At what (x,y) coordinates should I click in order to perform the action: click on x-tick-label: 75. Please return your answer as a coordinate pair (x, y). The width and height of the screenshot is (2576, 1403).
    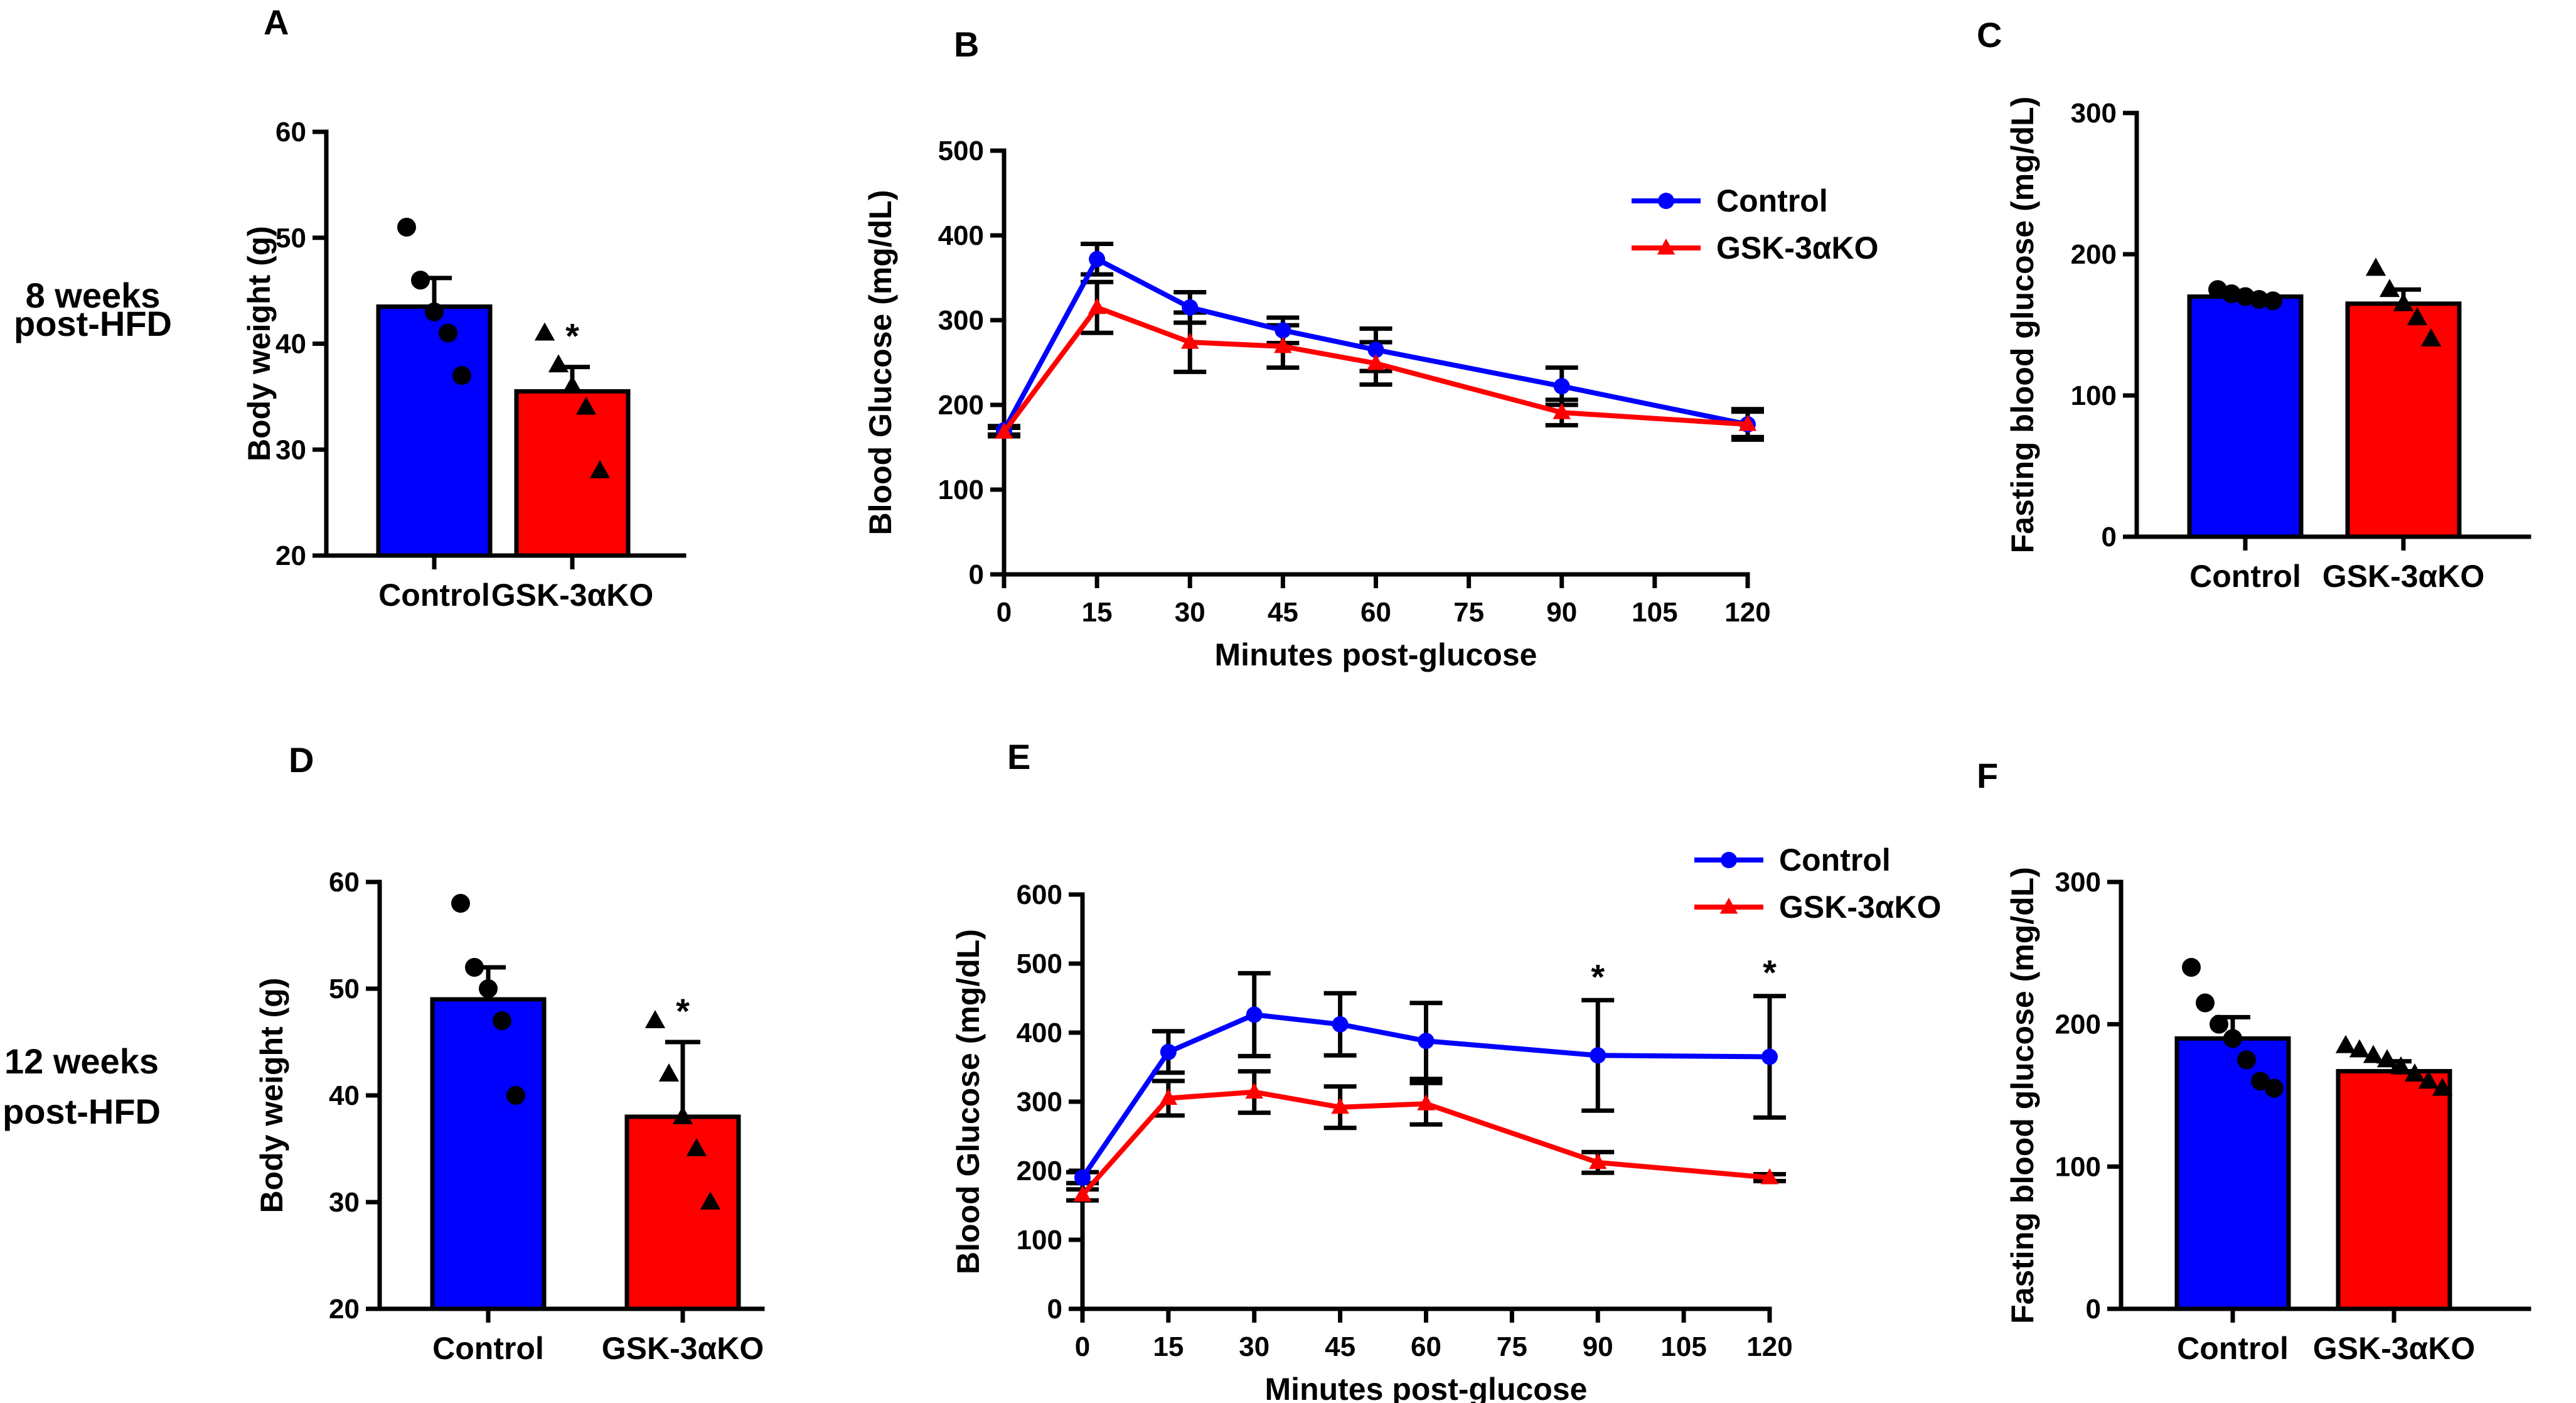
    Looking at the image, I should click on (1512, 1346).